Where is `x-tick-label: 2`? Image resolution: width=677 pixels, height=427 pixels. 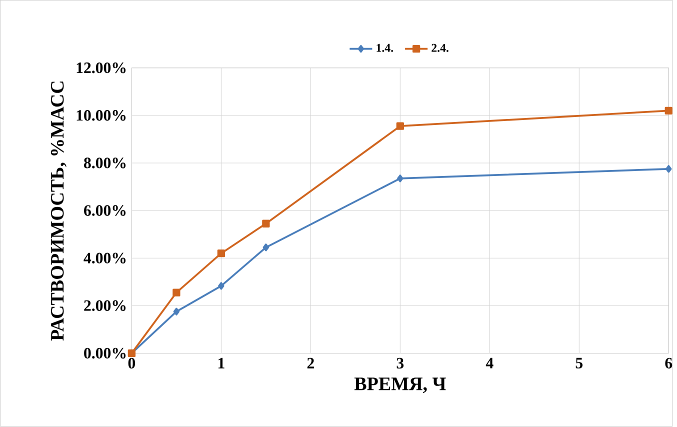
x-tick-label: 2 is located at coordinates (310, 363).